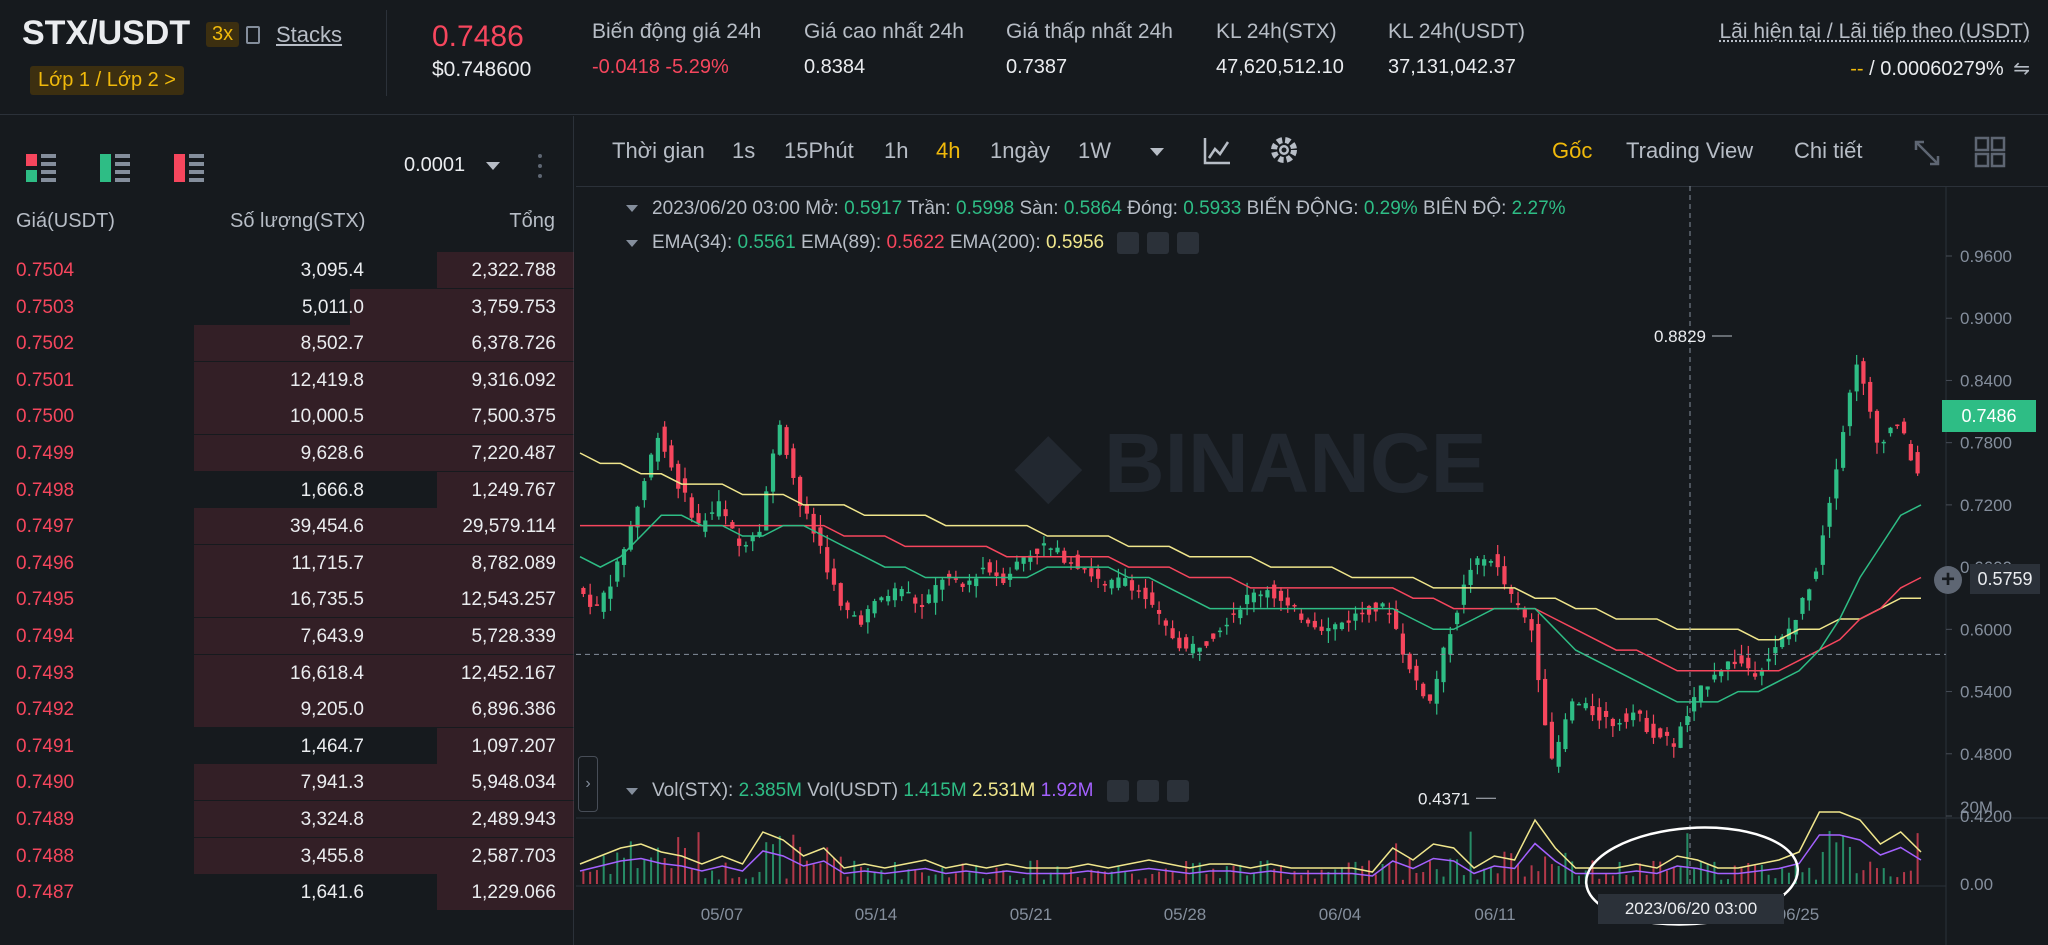 The image size is (2048, 945). What do you see at coordinates (540, 168) in the screenshot?
I see `more-icon` at bounding box center [540, 168].